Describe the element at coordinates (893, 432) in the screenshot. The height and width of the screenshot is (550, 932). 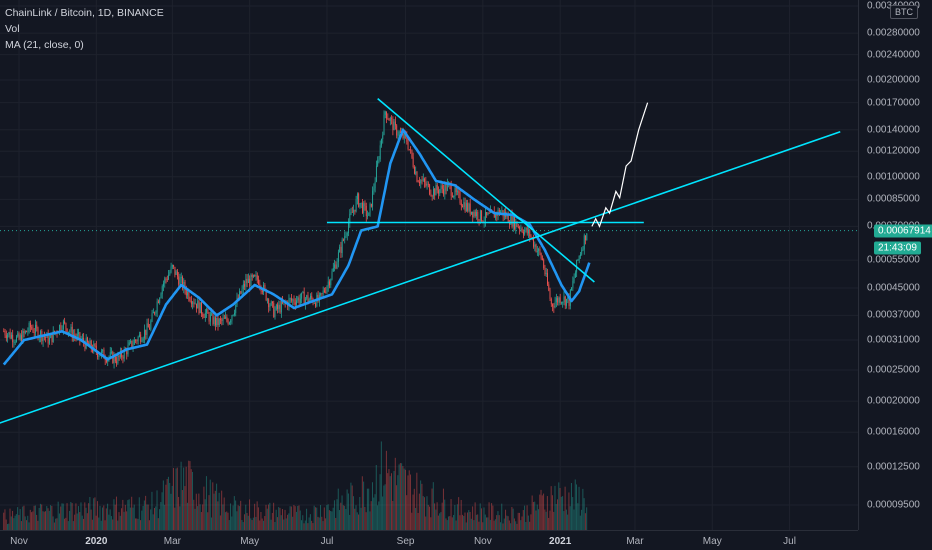
I see `price-tick-label: 0.00016000` at that location.